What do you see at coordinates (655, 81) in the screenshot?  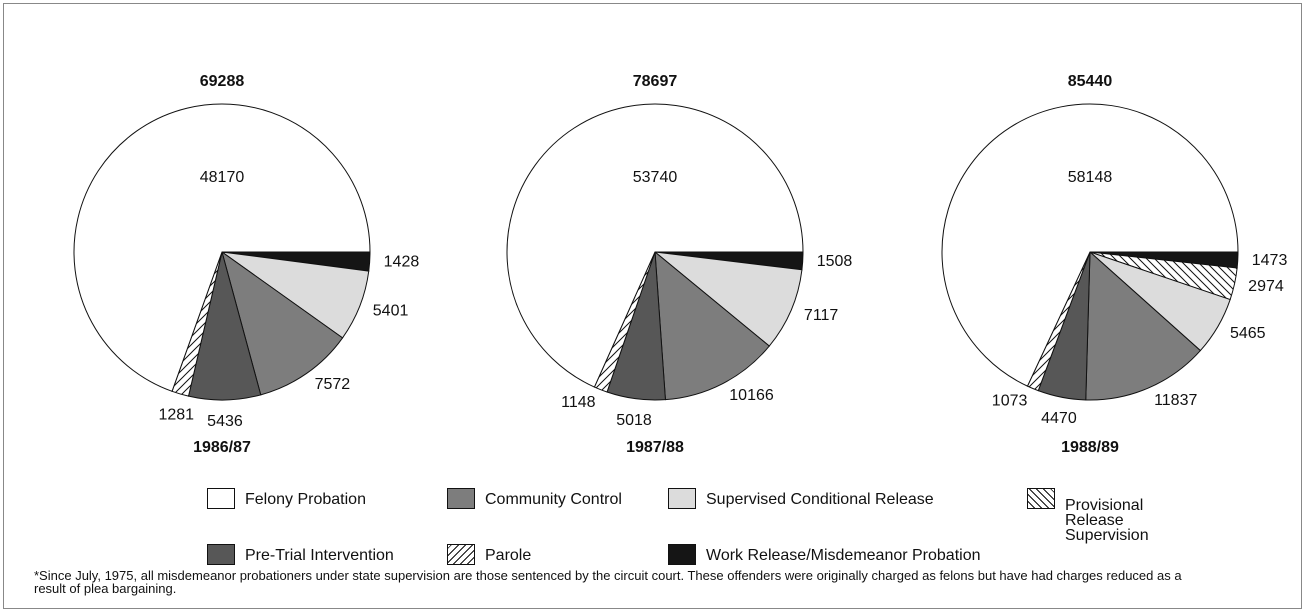 I see `pie-total: 78697` at bounding box center [655, 81].